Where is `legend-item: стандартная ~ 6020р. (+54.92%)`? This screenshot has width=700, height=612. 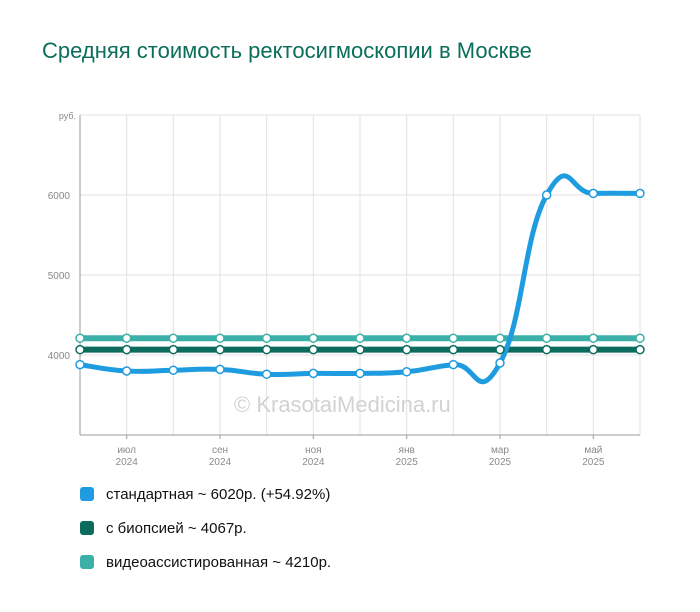
legend-item: стандартная ~ 6020р. (+54.92%) is located at coordinates (205, 494).